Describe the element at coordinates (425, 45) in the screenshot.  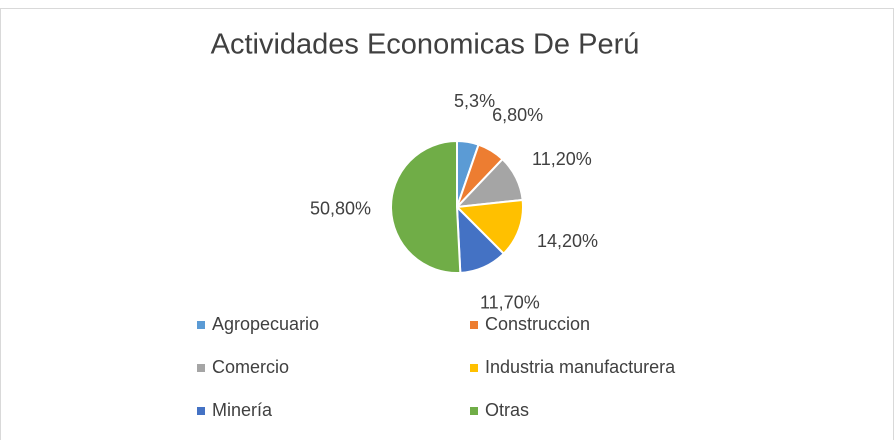
I see `chart-title: Actividades Economicas De Perú` at that location.